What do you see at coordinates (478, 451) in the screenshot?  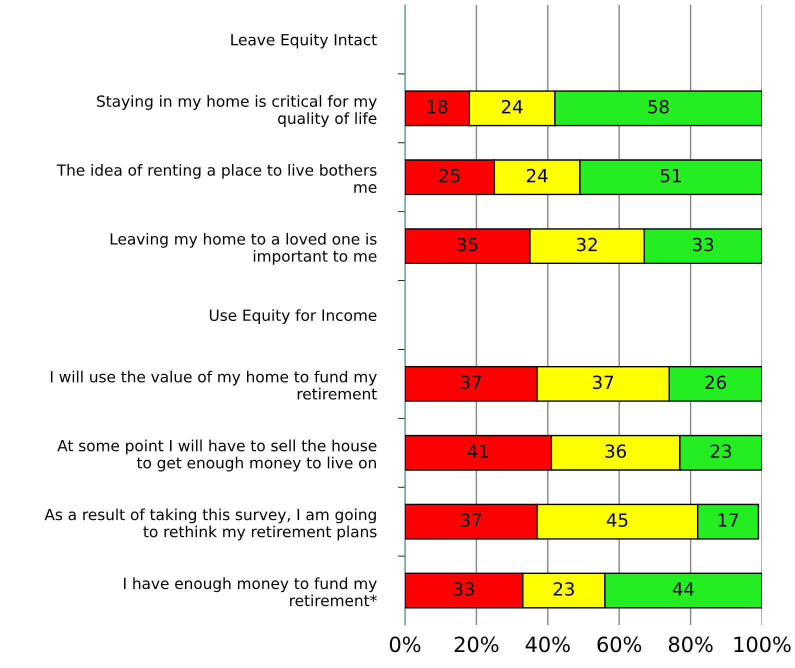 I see `data-label: 41` at bounding box center [478, 451].